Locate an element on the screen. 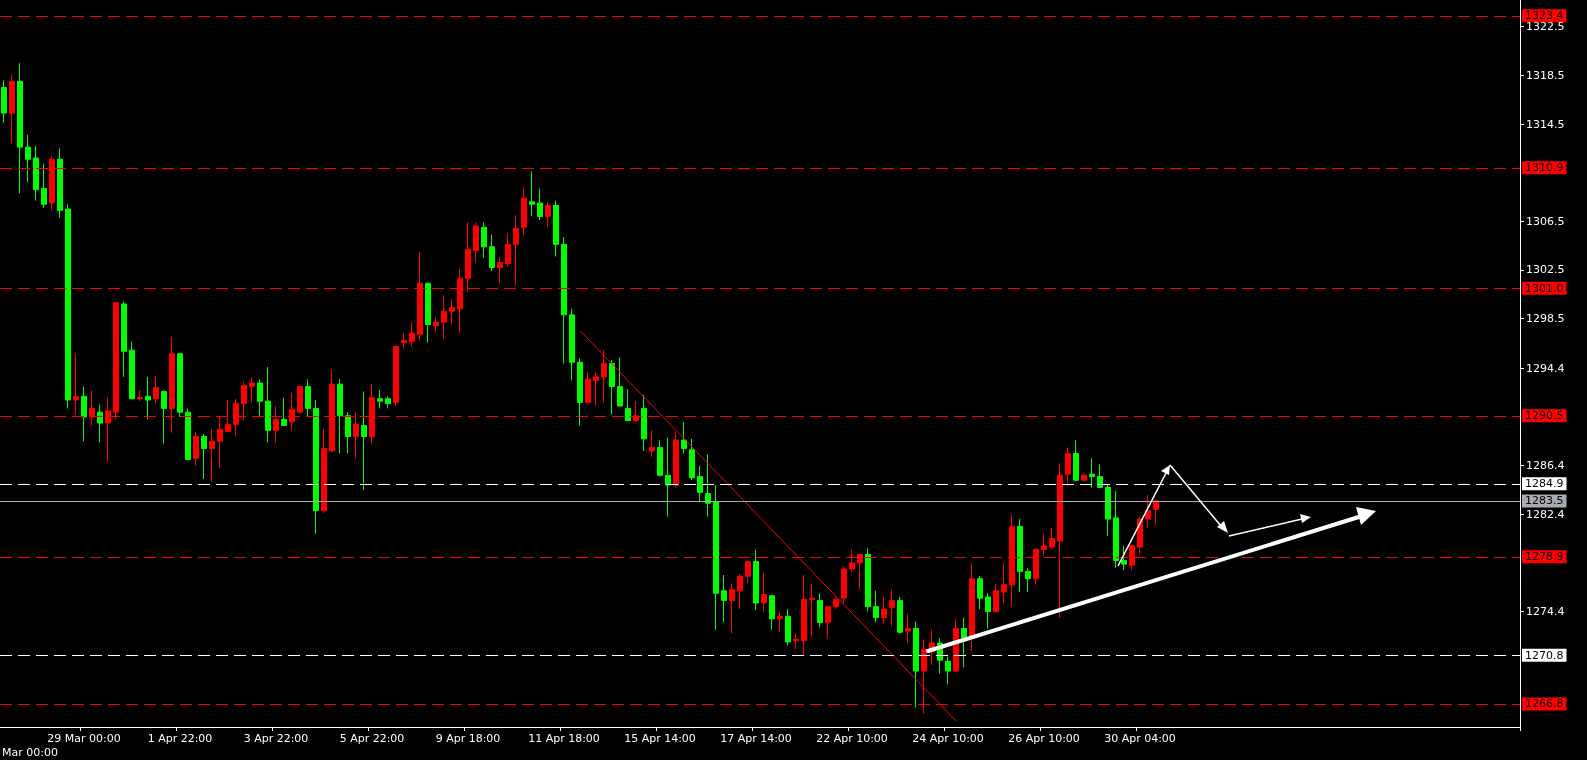  y-tick-label: 1298.5 is located at coordinates (1545, 319).